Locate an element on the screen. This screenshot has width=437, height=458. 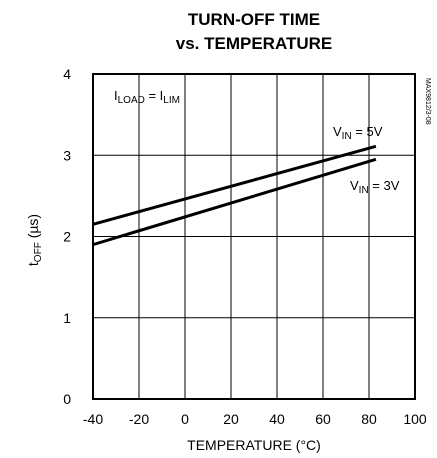
series-label-5v-sub: IN is located at coordinates (347, 136).